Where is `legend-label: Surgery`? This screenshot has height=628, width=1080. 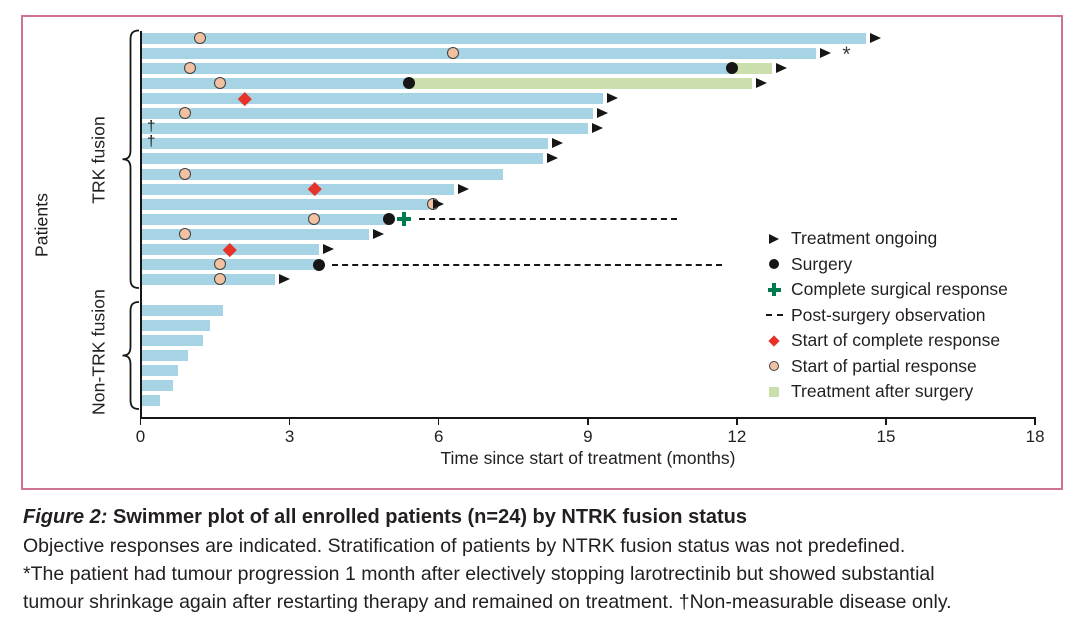
legend-label: Surgery is located at coordinates (822, 263).